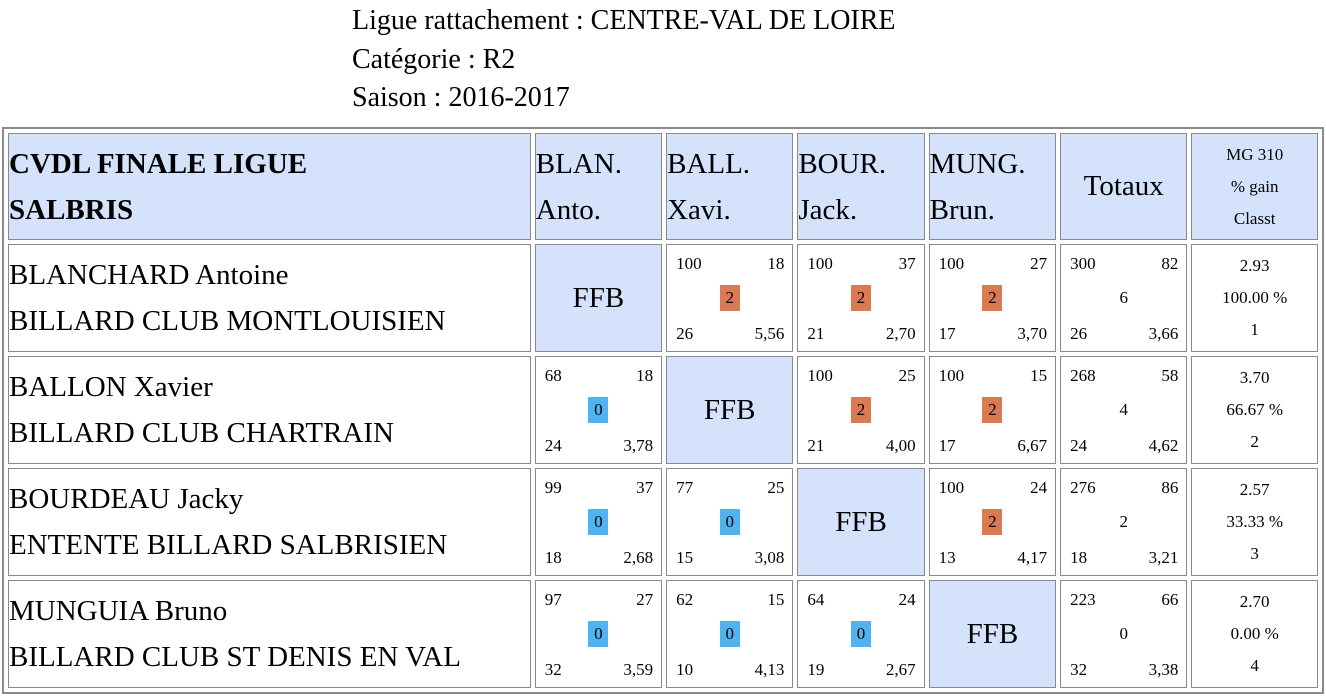  I want to click on total-match-points-wrap: 4, so click(1123, 410).